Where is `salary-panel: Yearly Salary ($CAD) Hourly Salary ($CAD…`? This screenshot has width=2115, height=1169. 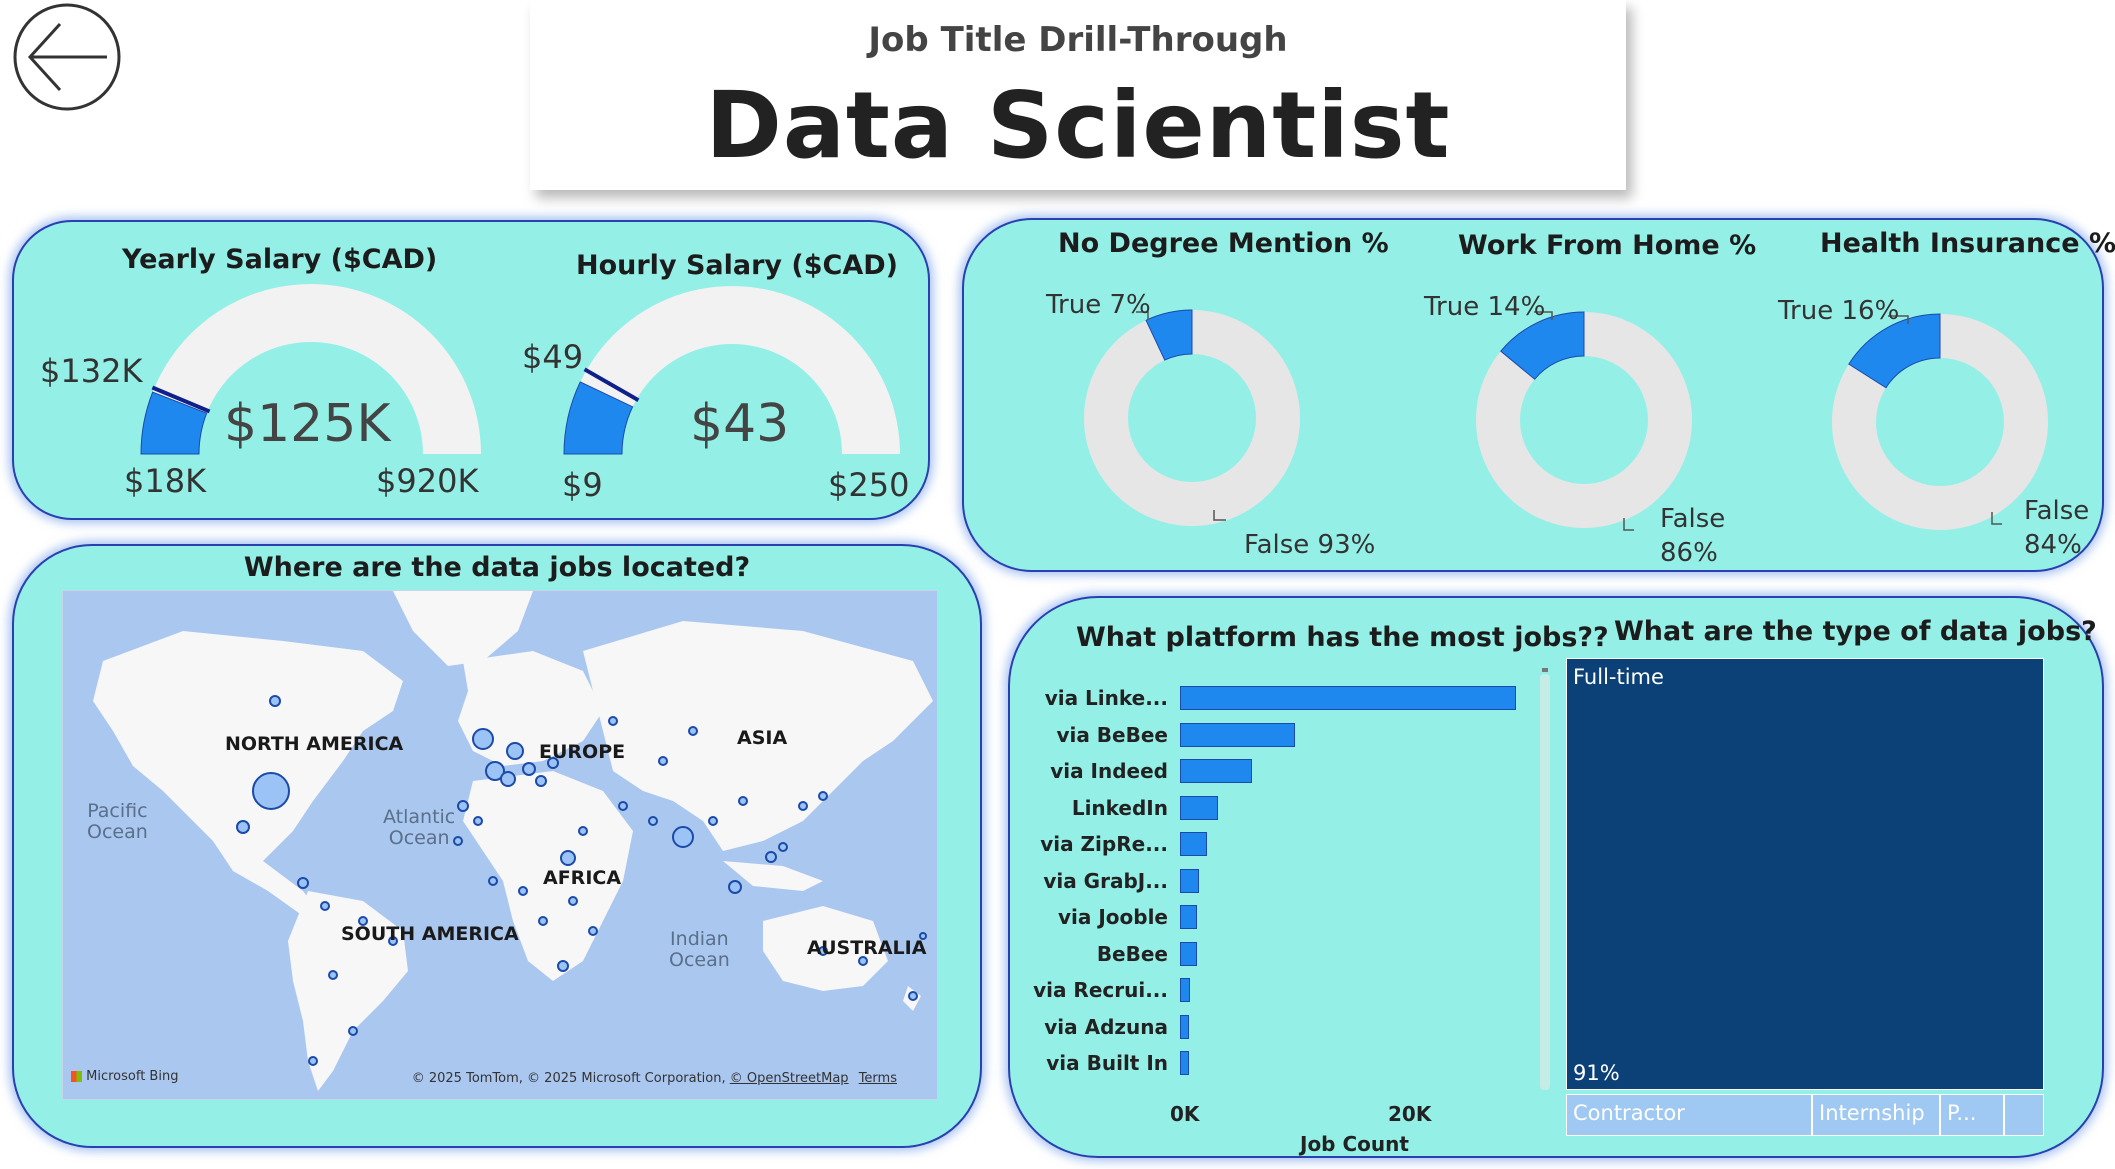 salary-panel: Yearly Salary ($CAD) Hourly Salary ($CAD… is located at coordinates (471, 370).